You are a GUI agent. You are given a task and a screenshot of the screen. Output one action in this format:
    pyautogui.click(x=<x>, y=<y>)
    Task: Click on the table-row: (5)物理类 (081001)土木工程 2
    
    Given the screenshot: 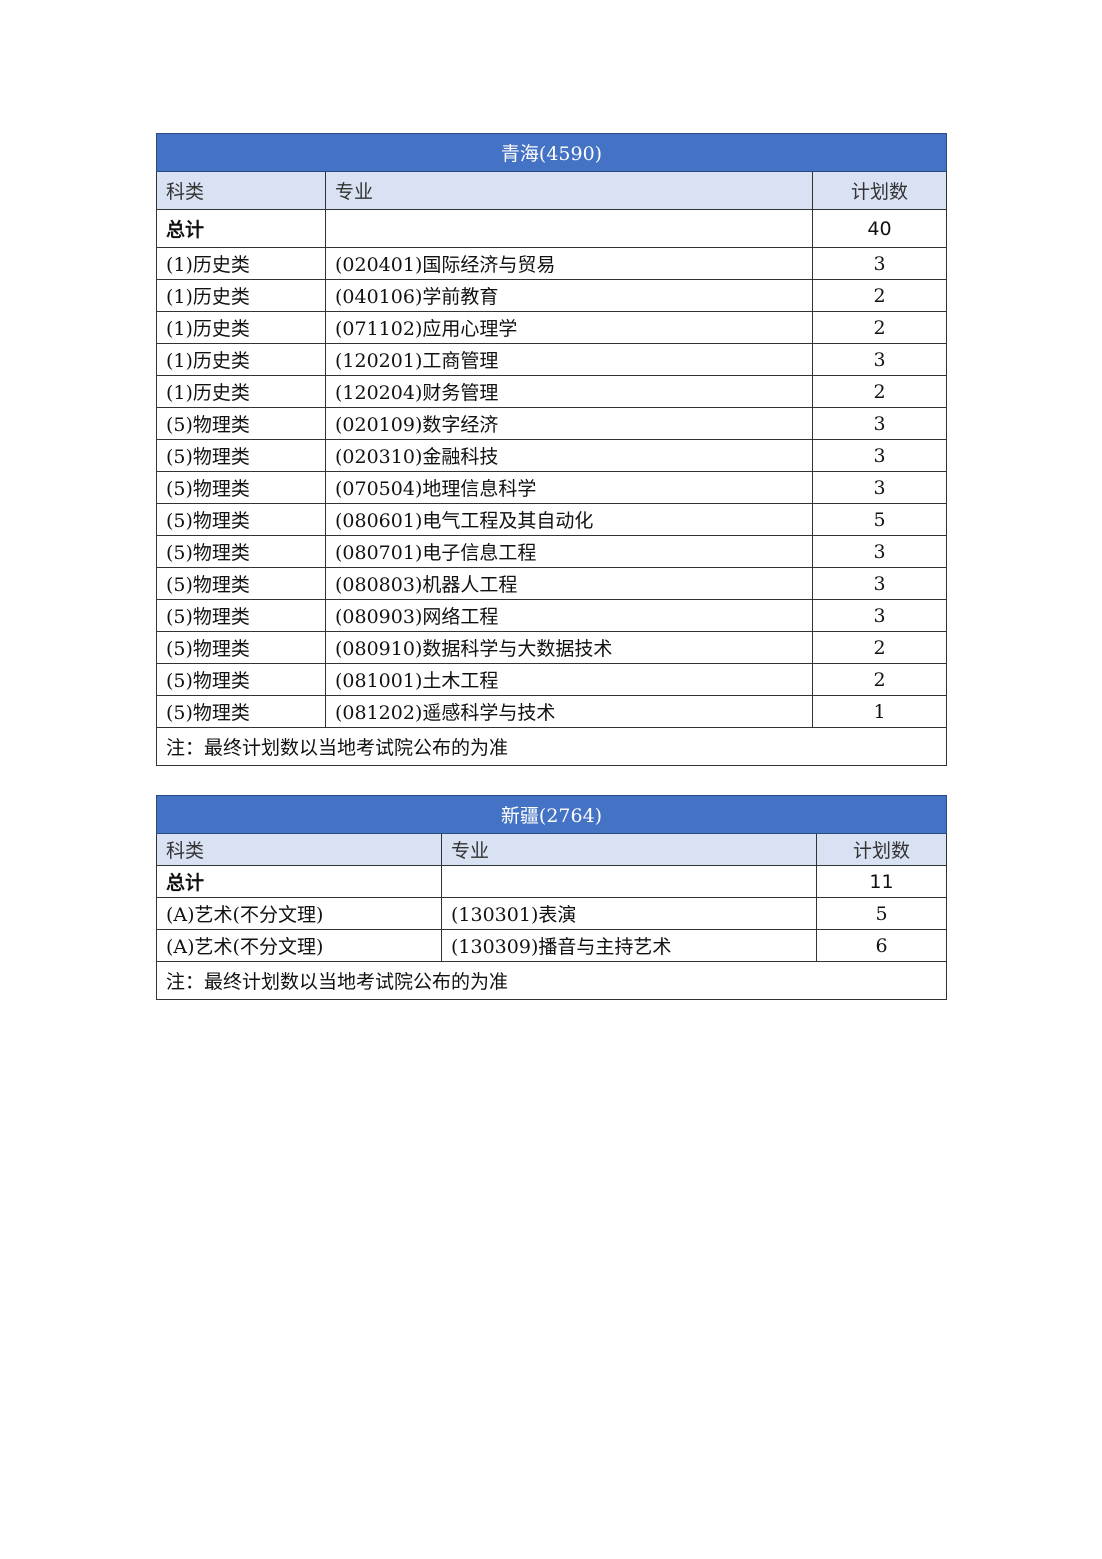 What is the action you would take?
    pyautogui.click(x=551, y=679)
    